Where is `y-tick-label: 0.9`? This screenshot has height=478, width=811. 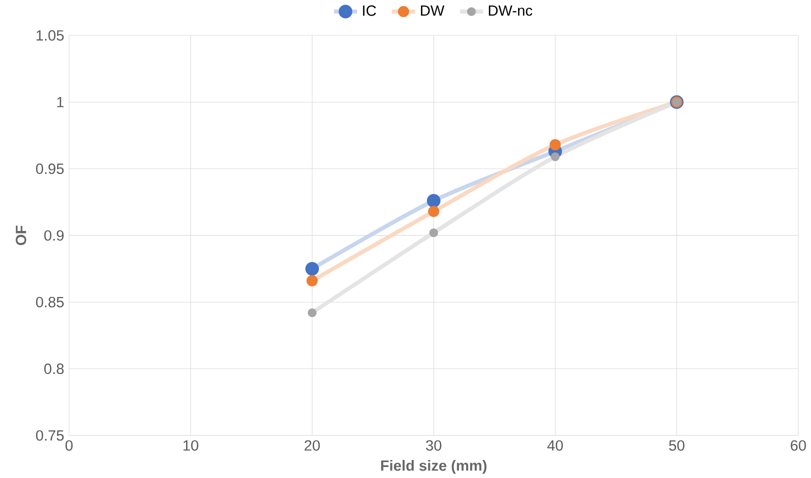 y-tick-label: 0.9 is located at coordinates (54, 235).